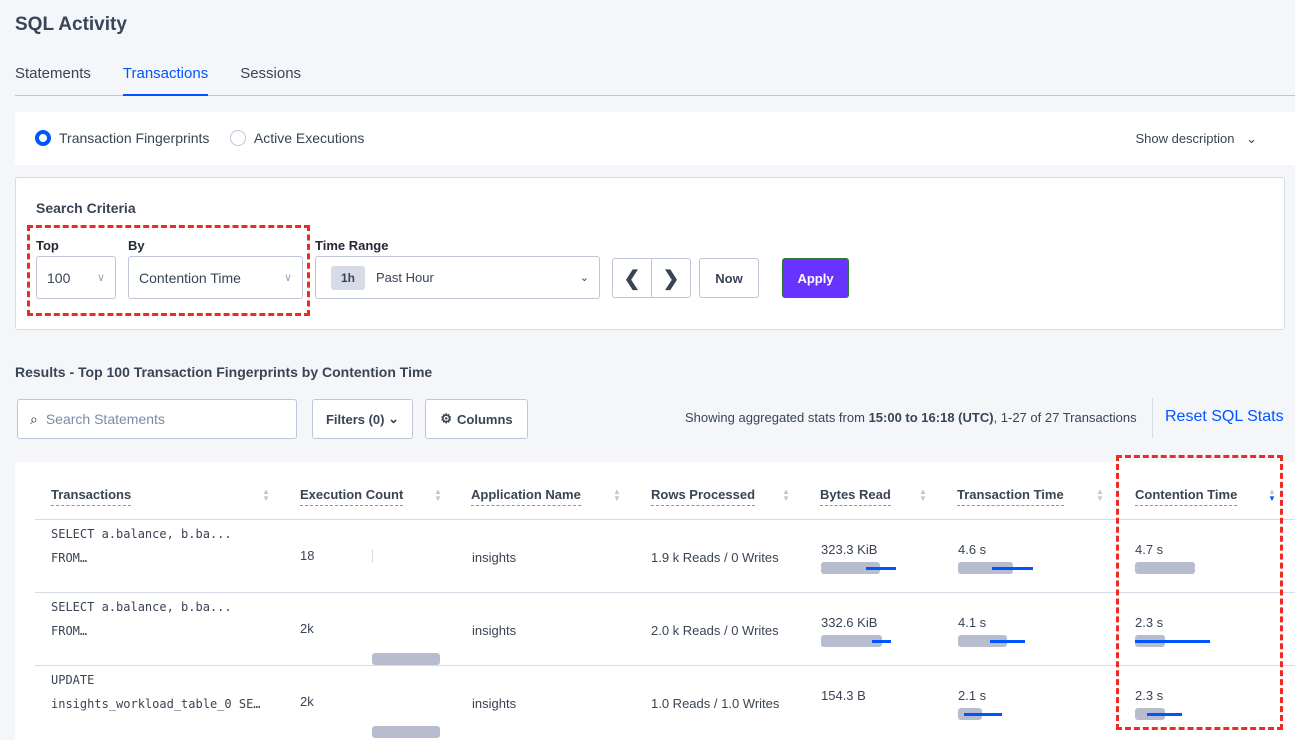 The width and height of the screenshot is (1295, 740). Describe the element at coordinates (632, 278) in the screenshot. I see `previous-time-button: ❮` at that location.